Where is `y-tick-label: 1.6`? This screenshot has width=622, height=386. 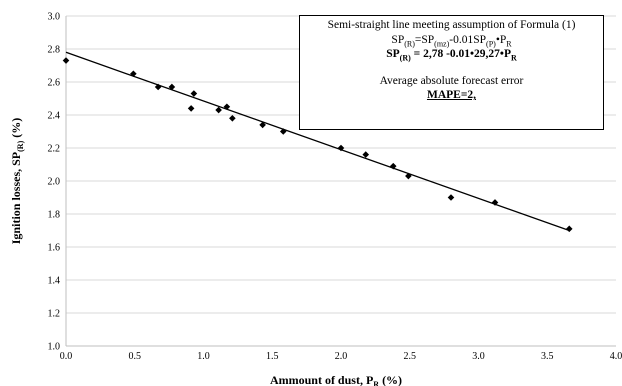
y-tick-label: 1.6 is located at coordinates (54, 248).